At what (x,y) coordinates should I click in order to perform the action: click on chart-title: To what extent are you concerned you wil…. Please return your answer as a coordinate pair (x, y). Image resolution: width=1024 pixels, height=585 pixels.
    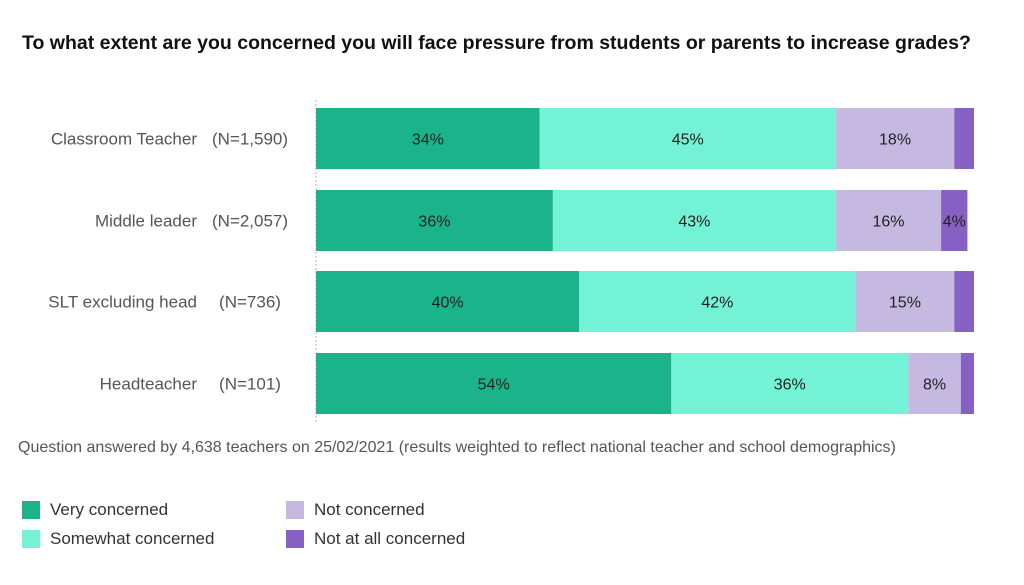
    Looking at the image, I should click on (496, 43).